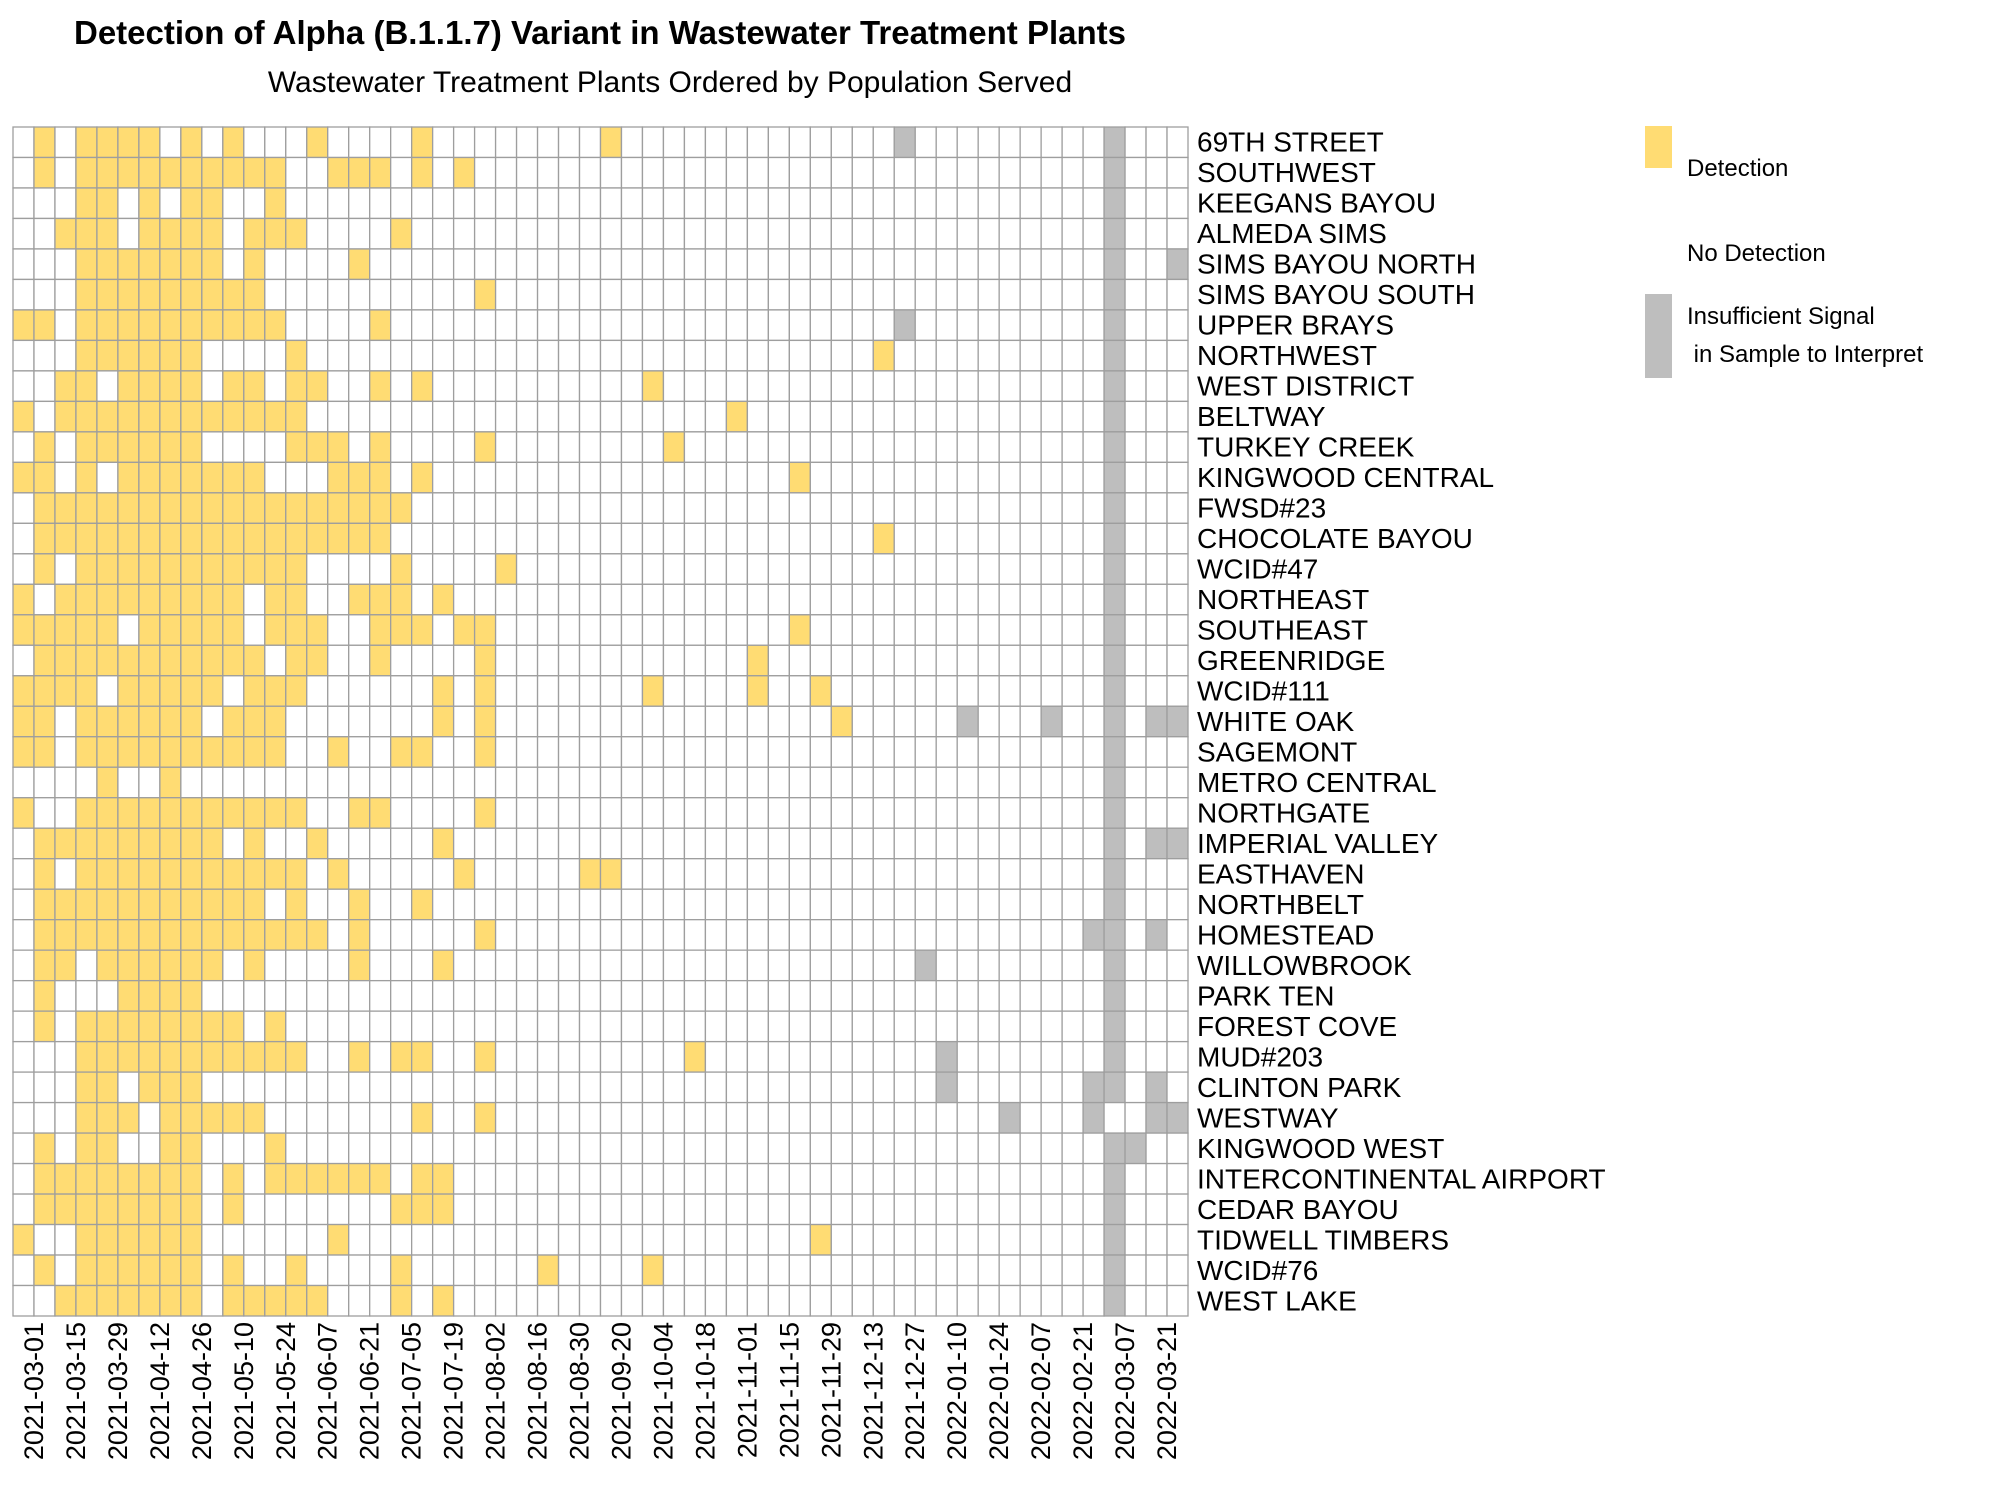 The width and height of the screenshot is (2000, 1500). I want to click on row-label: WEST LAKE, so click(1277, 1300).